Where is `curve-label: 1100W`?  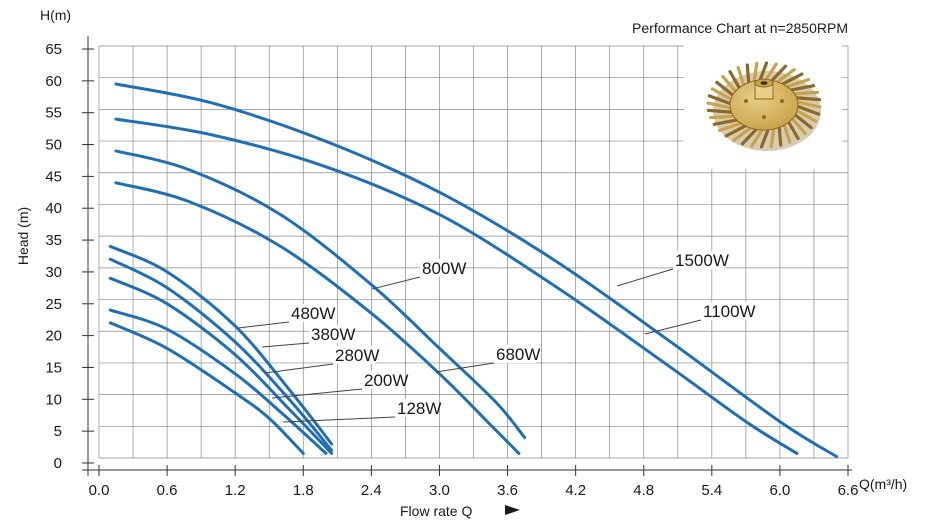 curve-label: 1100W is located at coordinates (729, 311).